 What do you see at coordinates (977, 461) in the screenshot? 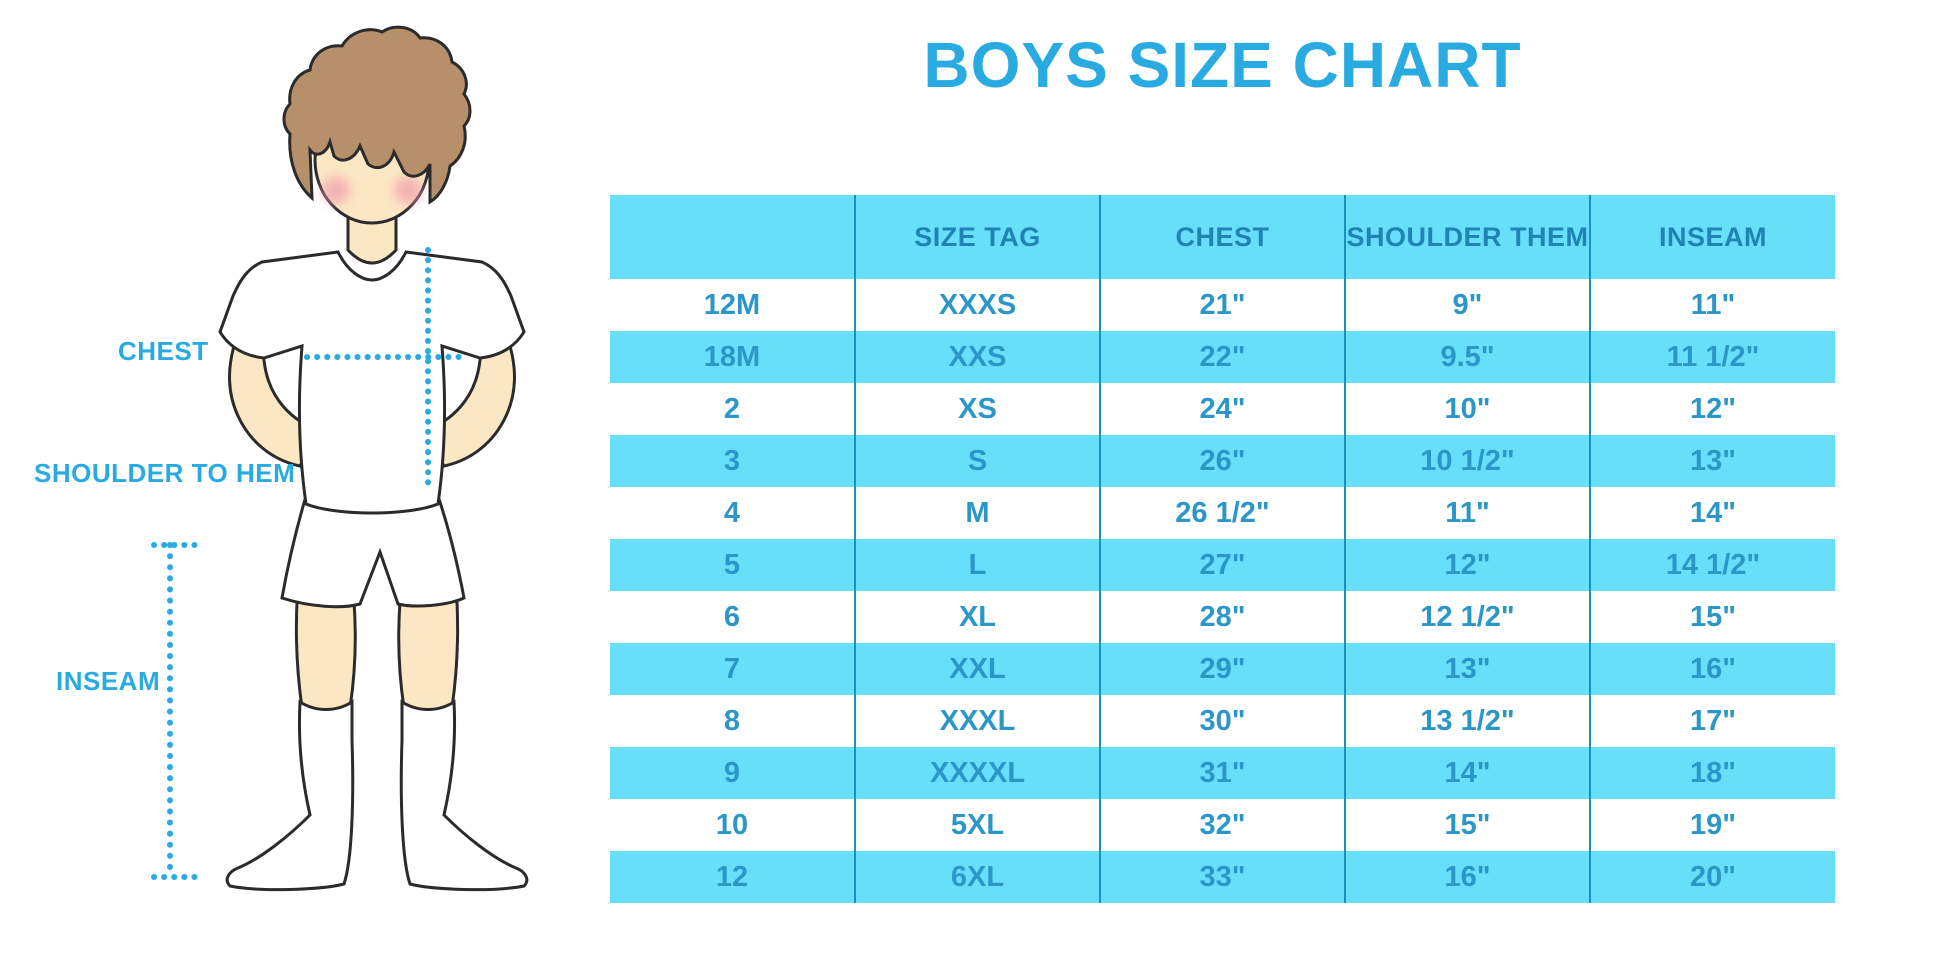
I see `value-cell: S` at bounding box center [977, 461].